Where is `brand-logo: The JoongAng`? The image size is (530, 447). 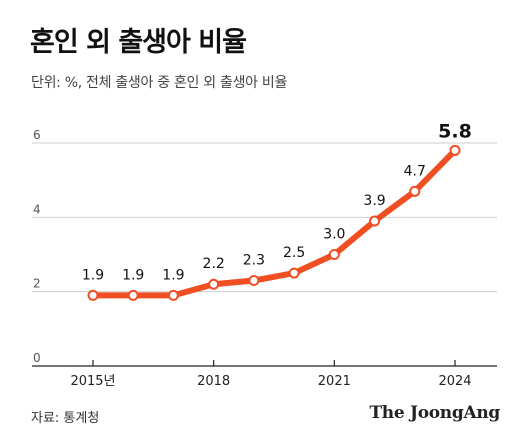 brand-logo: The JoongAng is located at coordinates (434, 413).